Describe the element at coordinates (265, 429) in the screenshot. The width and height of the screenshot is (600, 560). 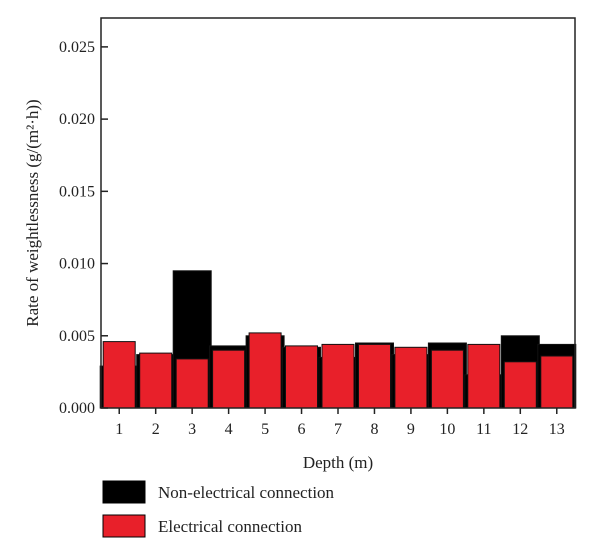
I see `x-tick-label: 5` at that location.